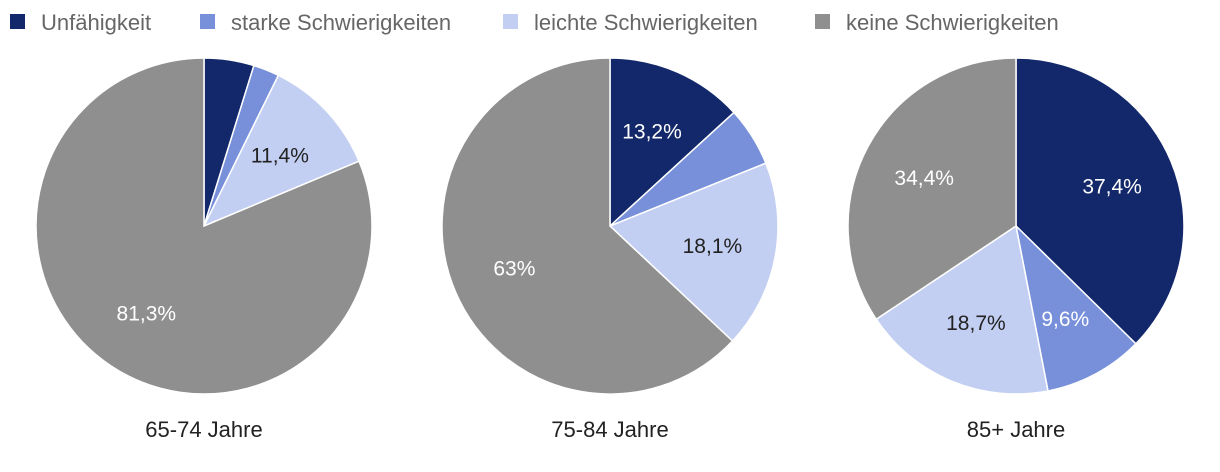 Image resolution: width=1220 pixels, height=472 pixels. What do you see at coordinates (646, 22) in the screenshot?
I see `legend-label-leichte-schwierigkeiten: leichte Schwierigkeiten` at bounding box center [646, 22].